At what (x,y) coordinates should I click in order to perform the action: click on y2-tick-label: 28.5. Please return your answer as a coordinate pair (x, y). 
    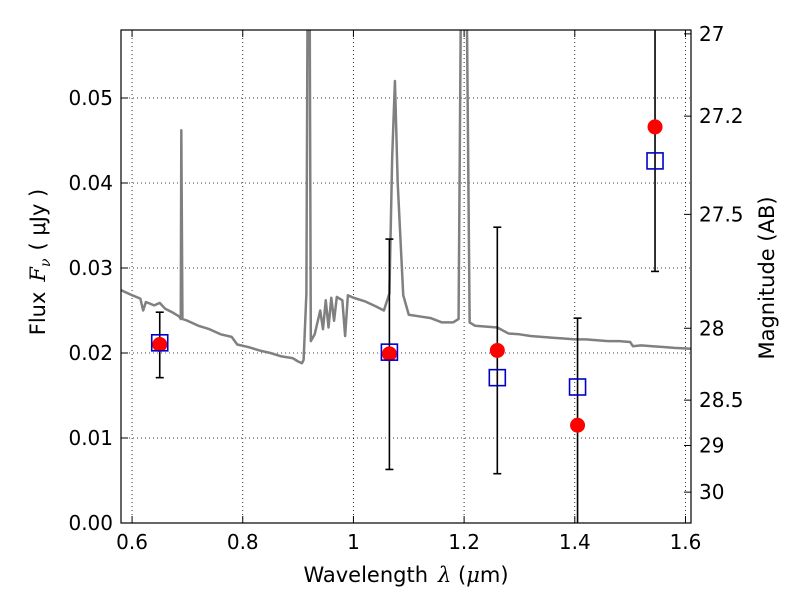
    Looking at the image, I should click on (721, 400).